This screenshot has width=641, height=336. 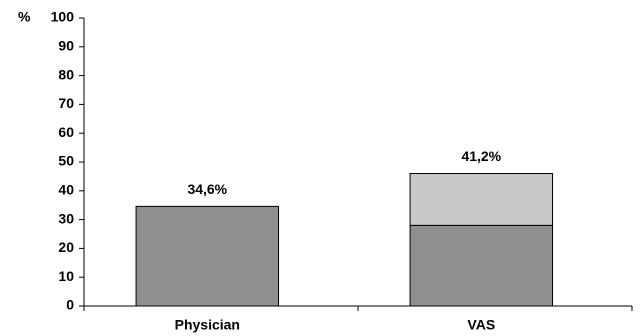 What do you see at coordinates (207, 189) in the screenshot?
I see `bar-annotation: 34,6%` at bounding box center [207, 189].